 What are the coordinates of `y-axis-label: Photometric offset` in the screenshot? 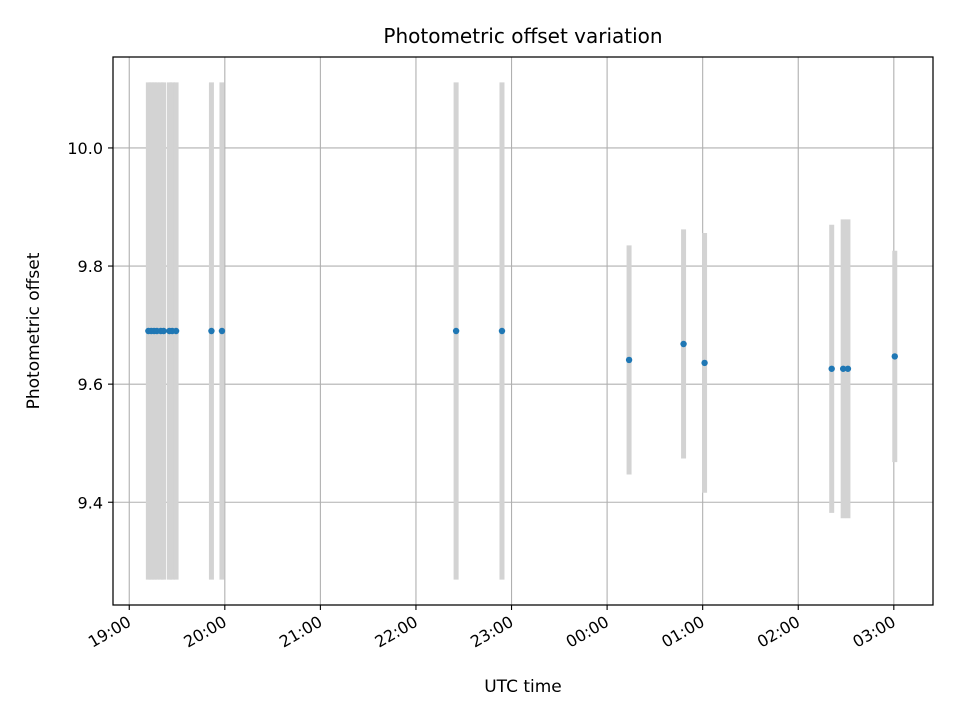 It's located at (34, 330).